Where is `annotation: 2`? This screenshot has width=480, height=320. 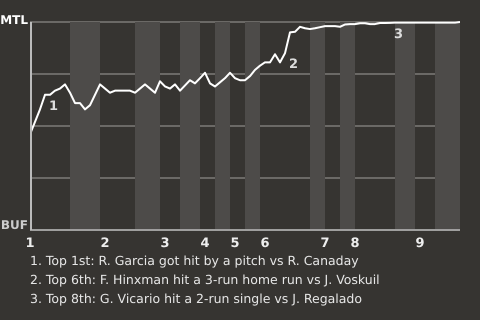 annotation: 2 is located at coordinates (293, 64).